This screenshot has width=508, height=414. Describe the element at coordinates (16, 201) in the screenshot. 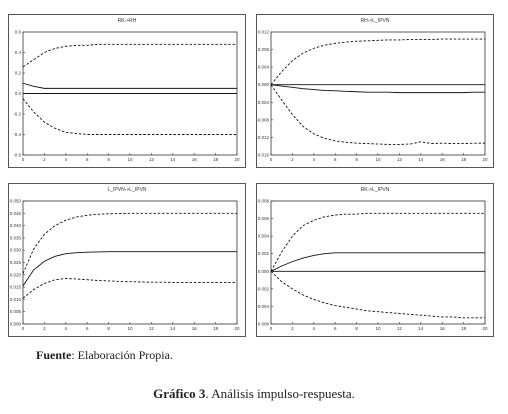

I see `y-tick-label: 0.050` at that location.